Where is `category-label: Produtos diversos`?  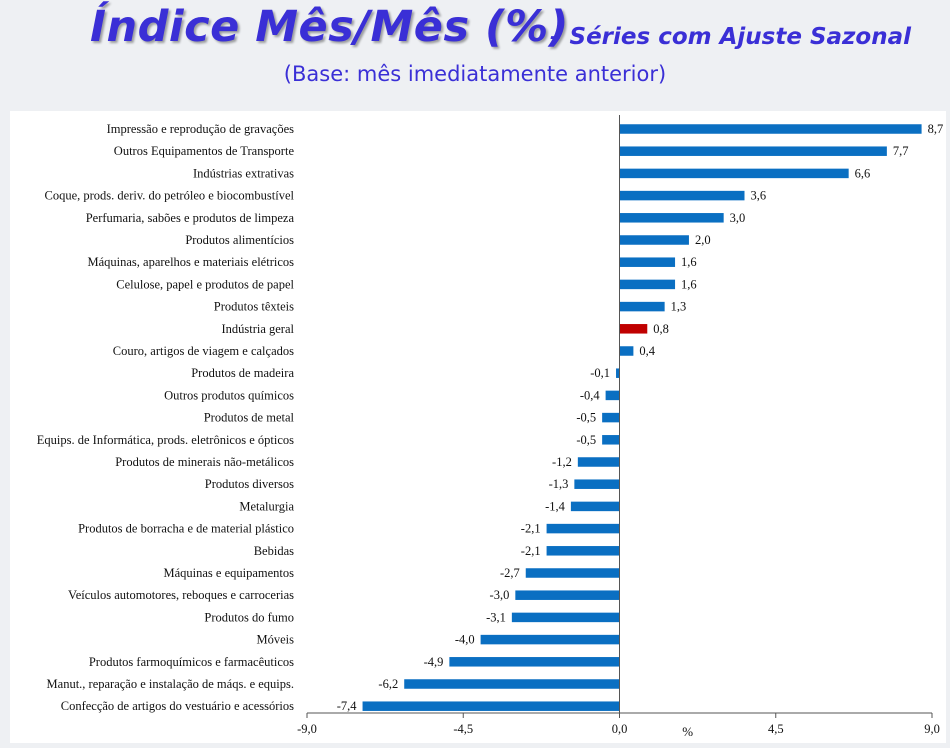 category-label: Produtos diversos is located at coordinates (249, 484).